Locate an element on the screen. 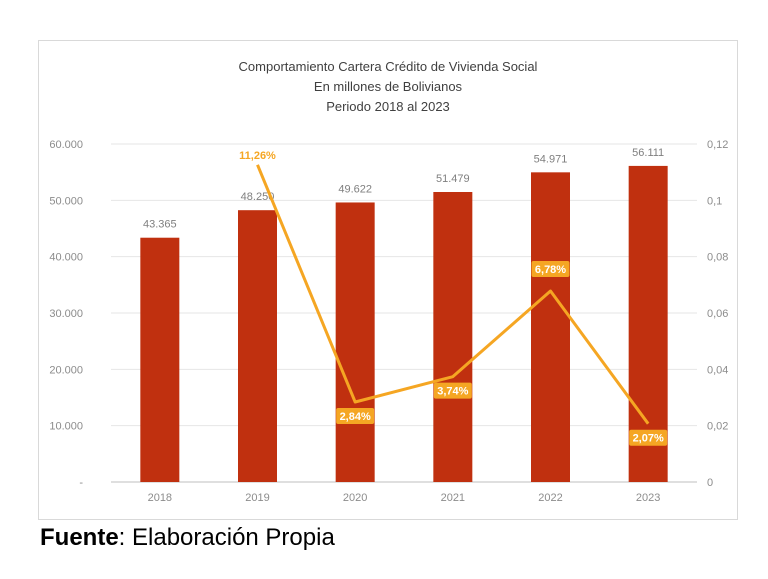 This screenshot has width=768, height=579. left-axis-tick: 30.000 is located at coordinates (66, 314).